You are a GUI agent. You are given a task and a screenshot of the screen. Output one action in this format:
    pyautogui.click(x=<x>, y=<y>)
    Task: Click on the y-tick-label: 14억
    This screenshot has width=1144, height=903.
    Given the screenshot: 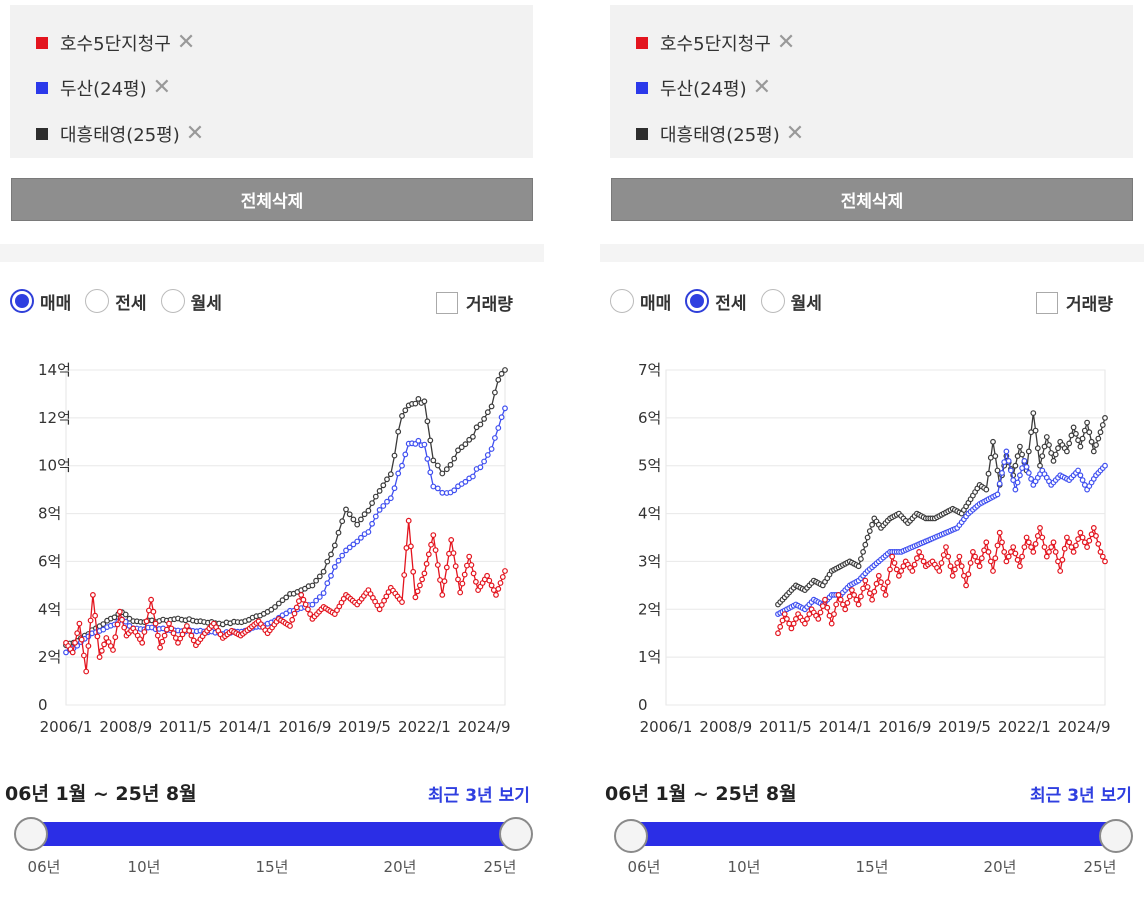 What is the action you would take?
    pyautogui.click(x=54, y=370)
    